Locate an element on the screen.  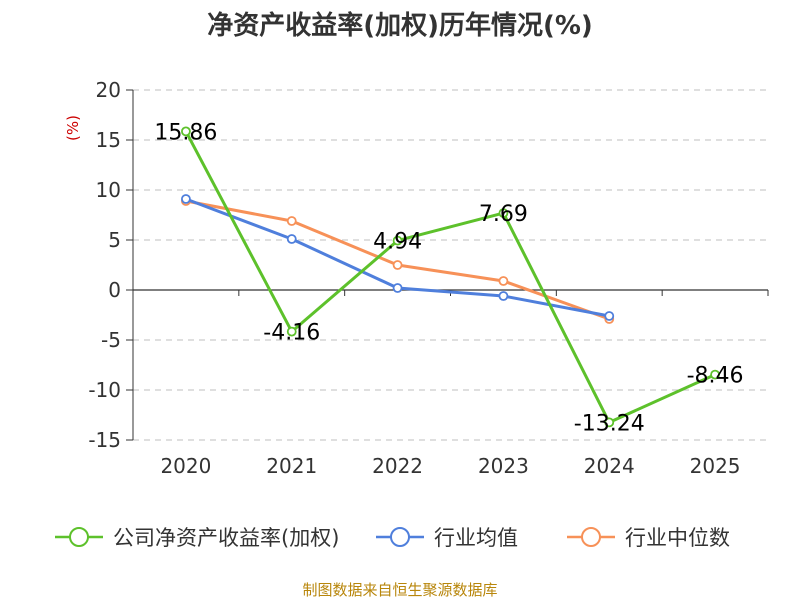
x-tick-label: 2023 is located at coordinates (503, 466).